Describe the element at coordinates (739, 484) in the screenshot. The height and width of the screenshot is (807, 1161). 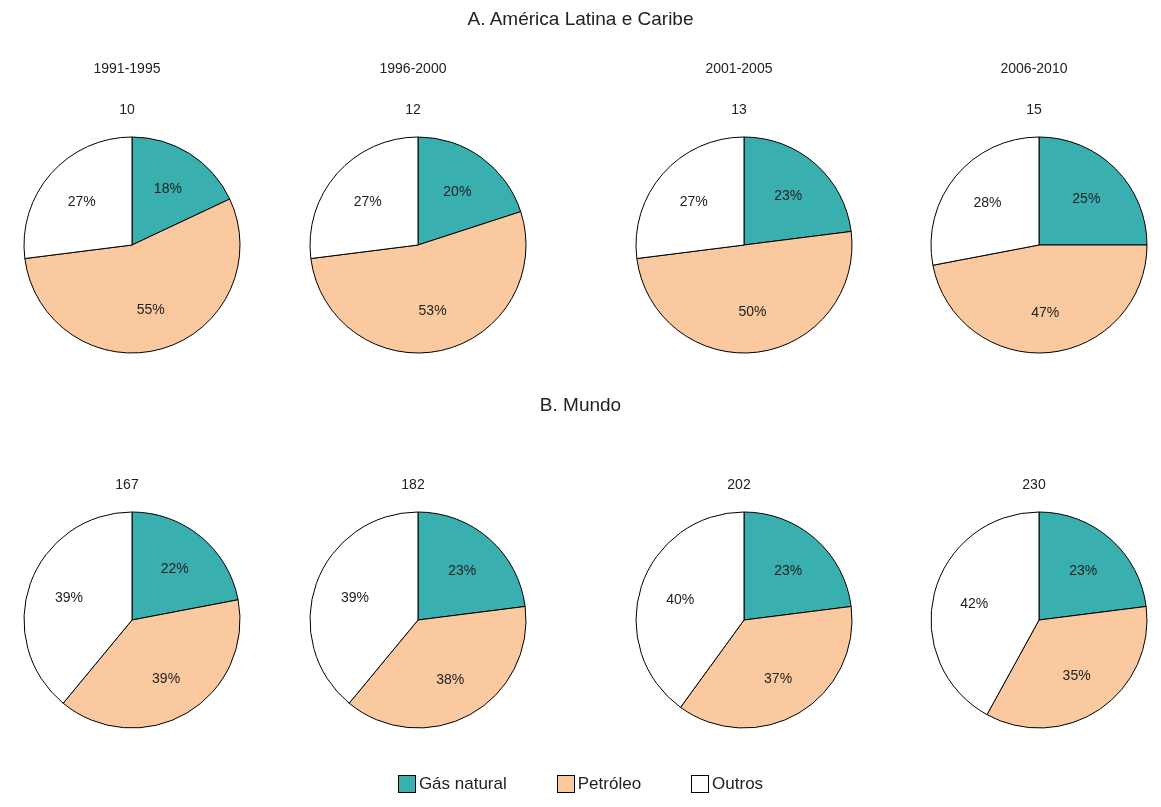
I see `chart-subtitle: 202` at that location.